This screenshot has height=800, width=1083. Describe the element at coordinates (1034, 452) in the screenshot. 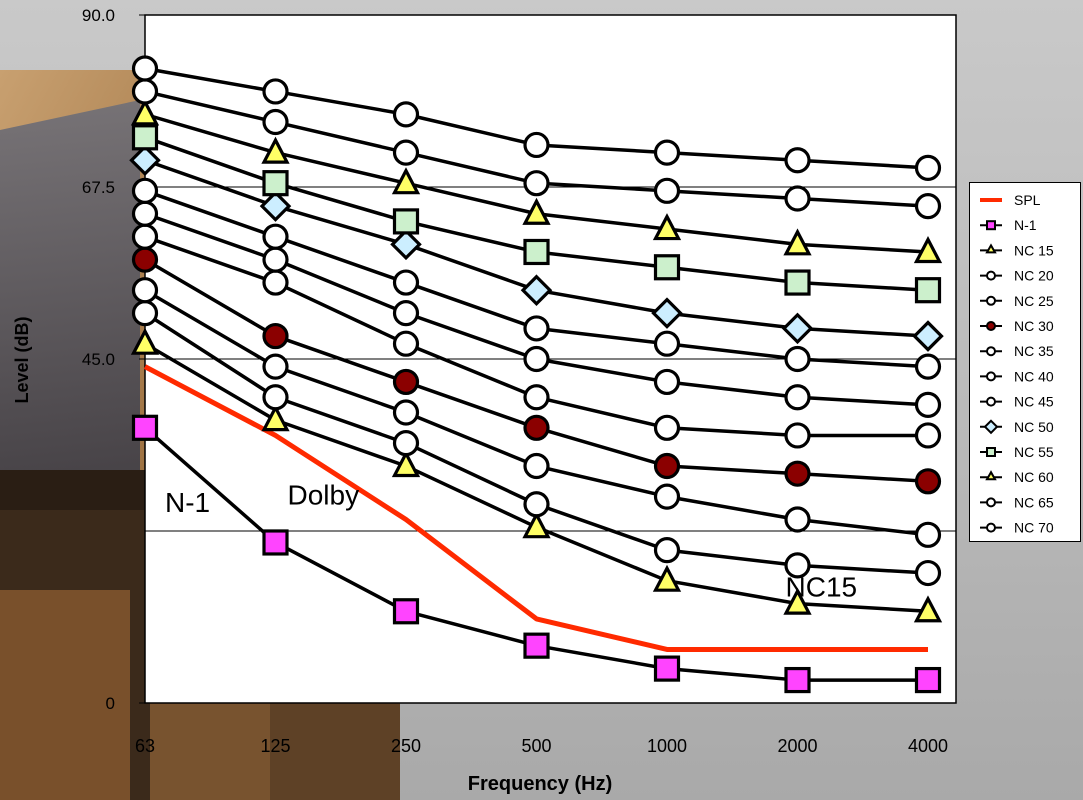

I see `legend-nc55-label: NC 55` at that location.